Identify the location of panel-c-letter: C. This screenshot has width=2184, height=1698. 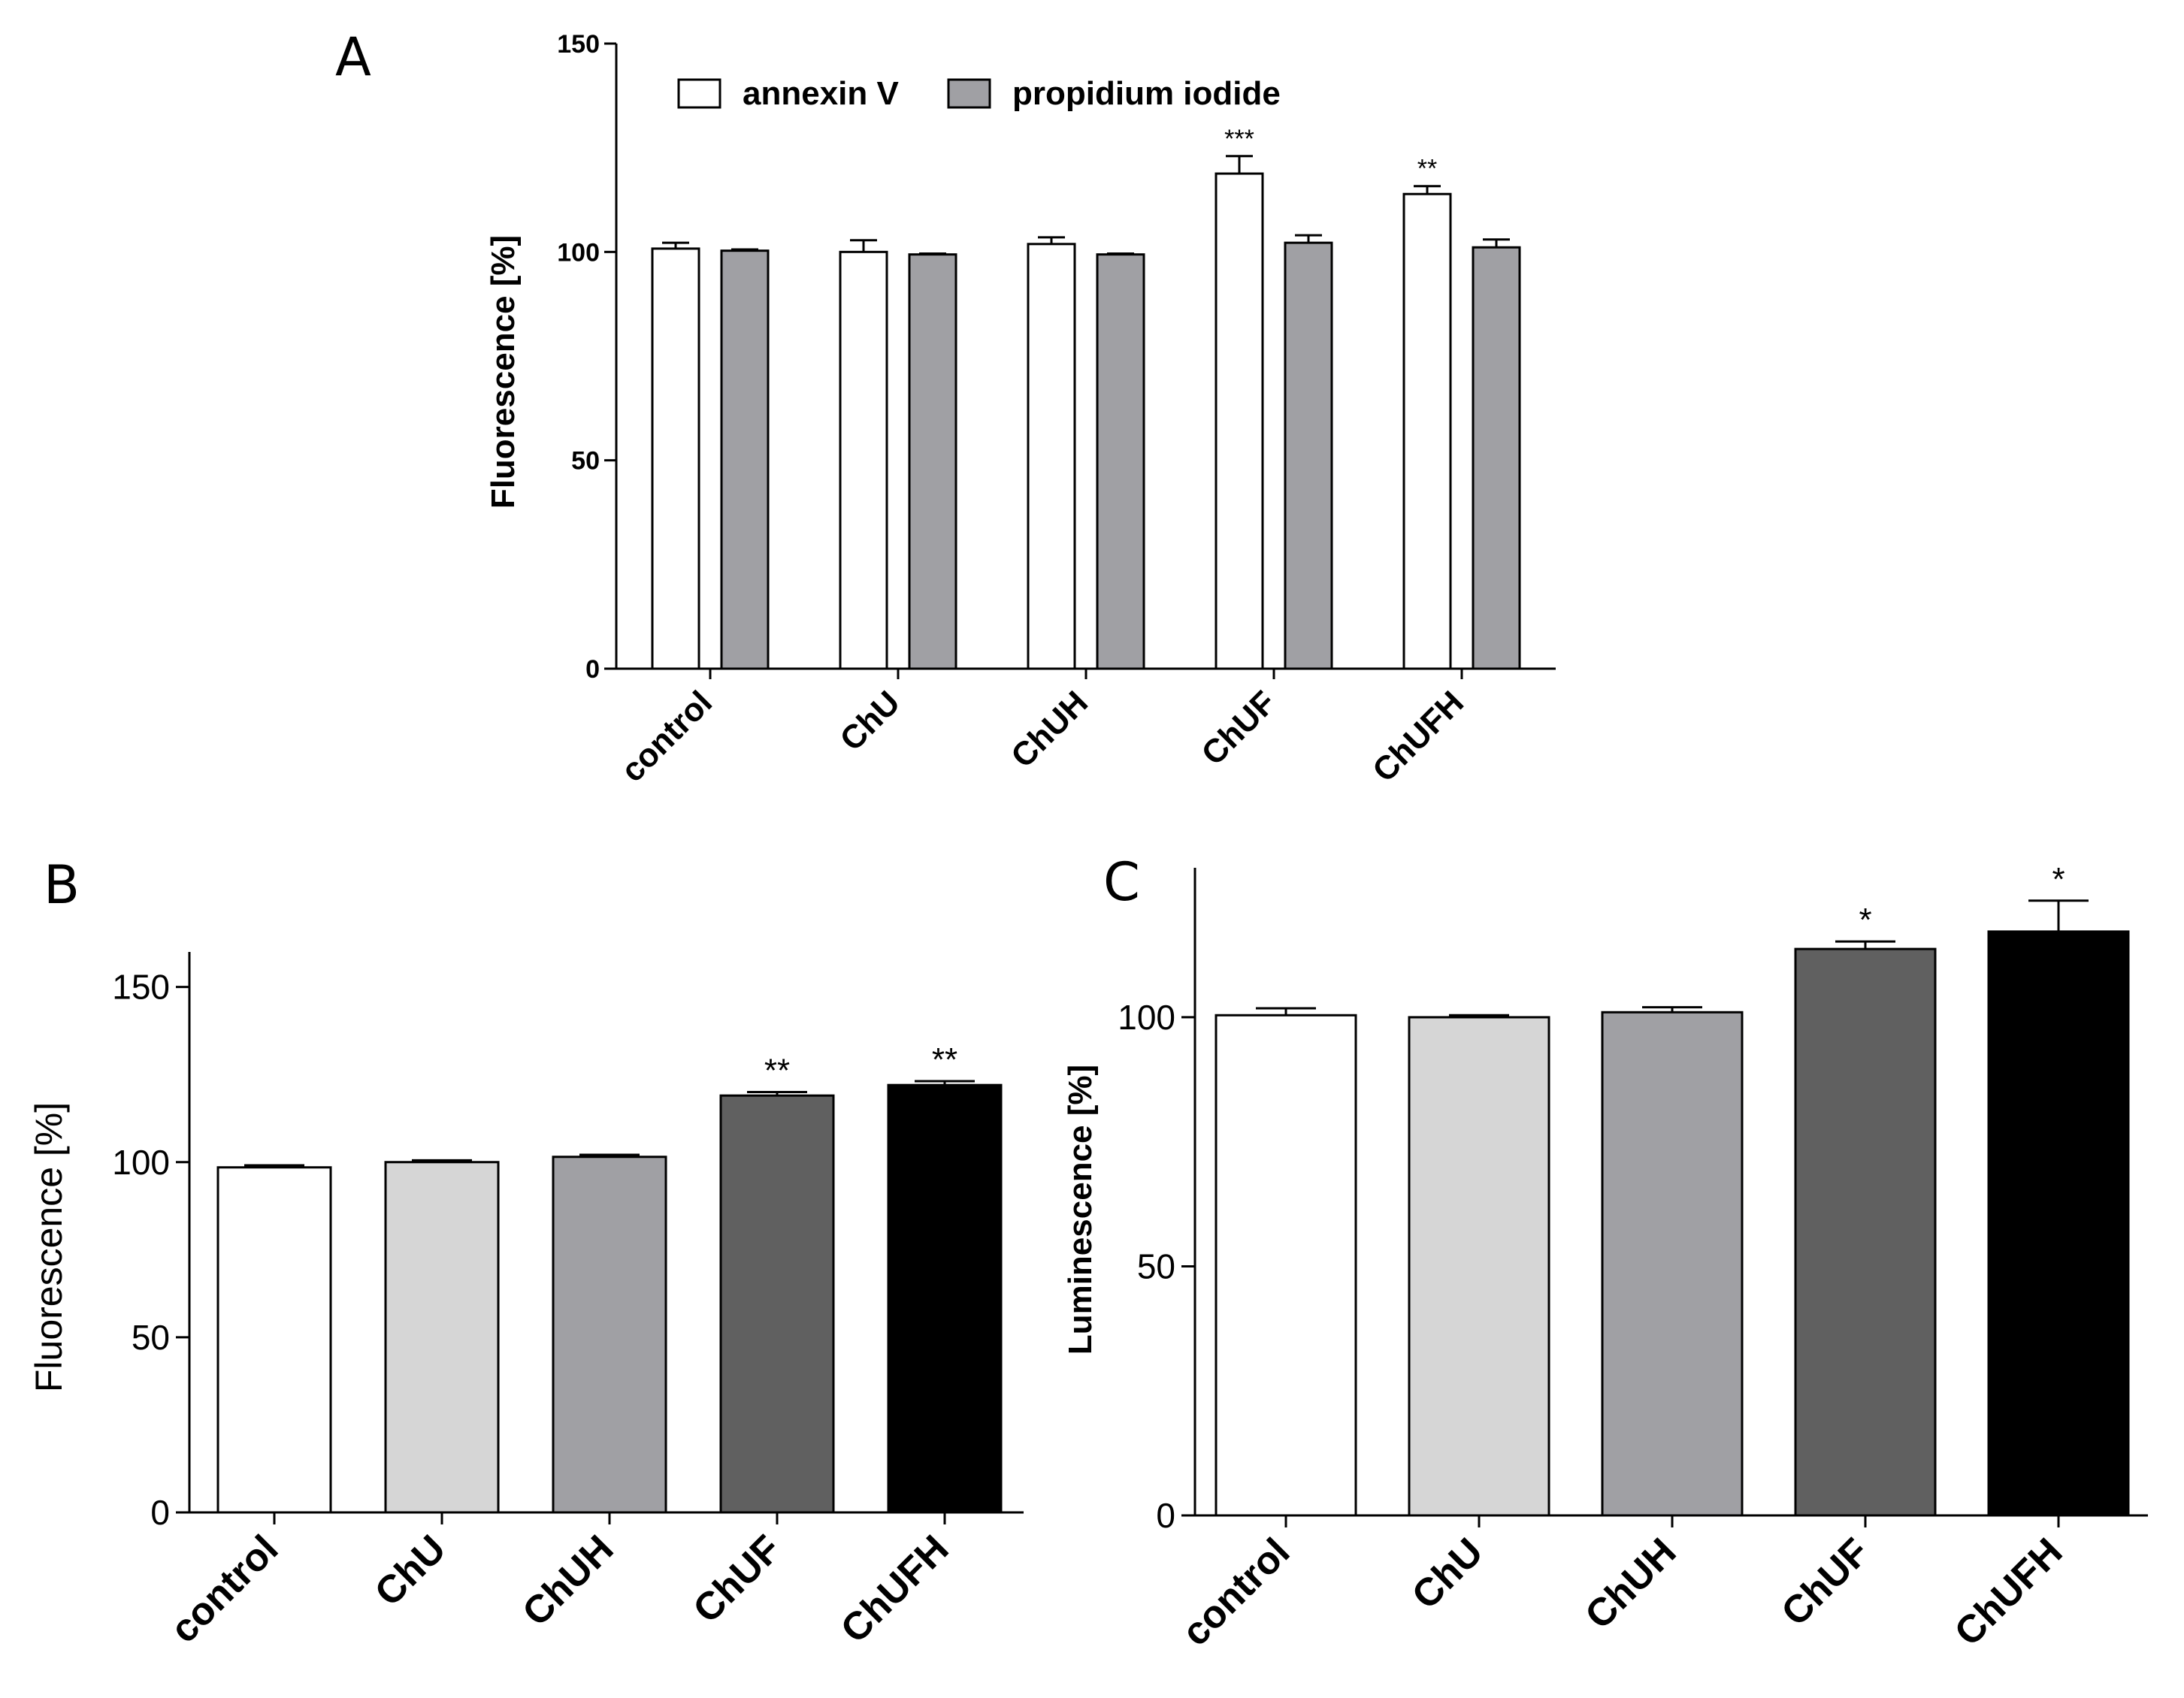
(1121, 882).